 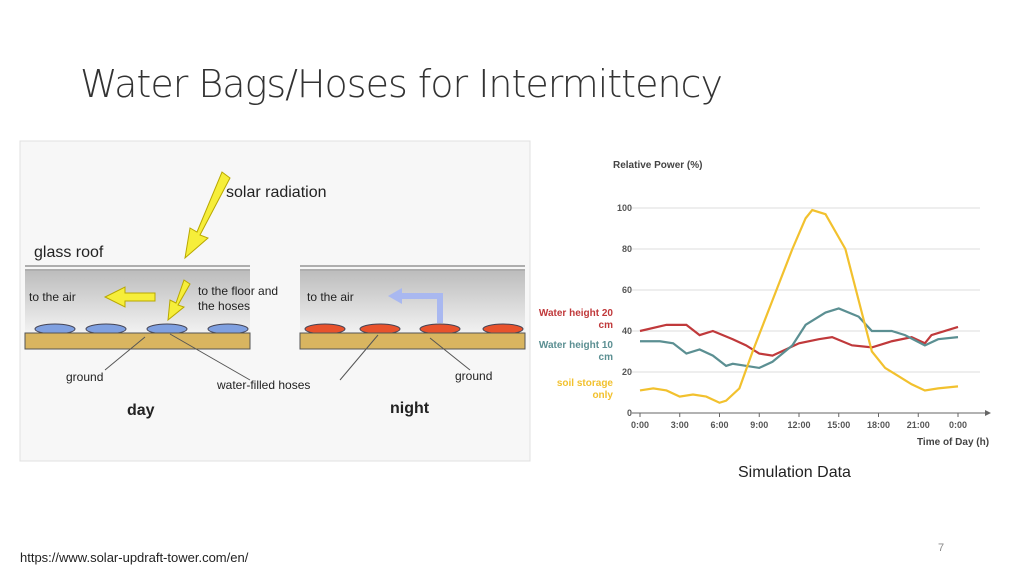 I want to click on y-tick-label: 80, so click(x=627, y=249).